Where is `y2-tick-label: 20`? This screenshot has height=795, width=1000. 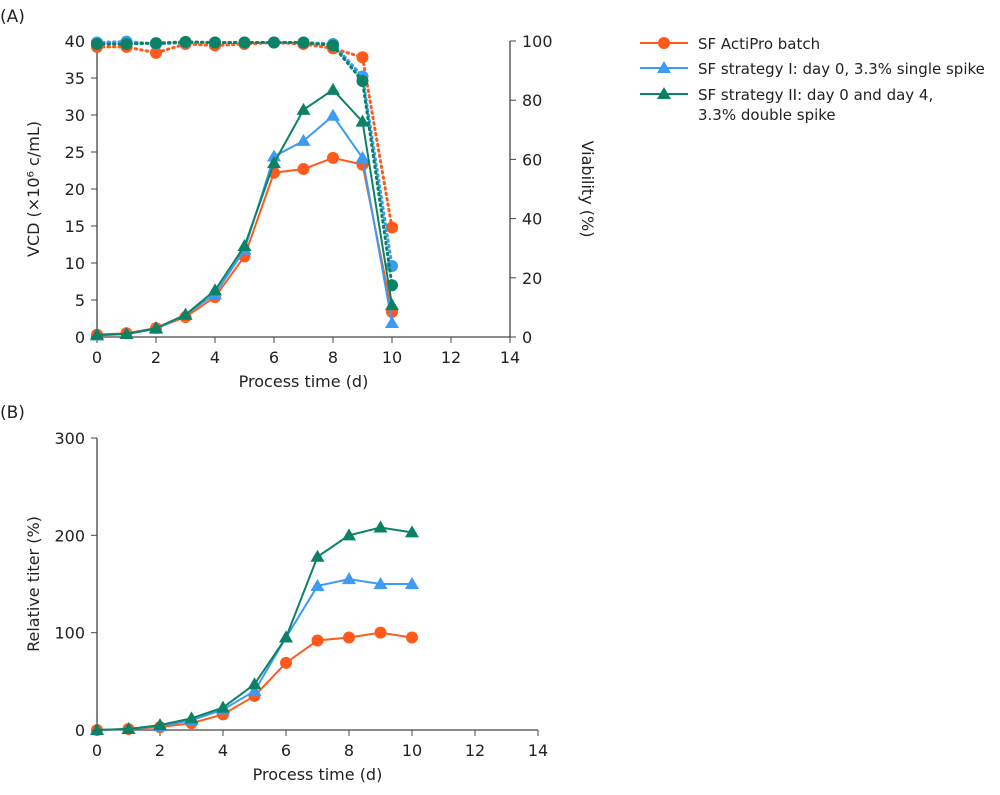 y2-tick-label: 20 is located at coordinates (532, 278).